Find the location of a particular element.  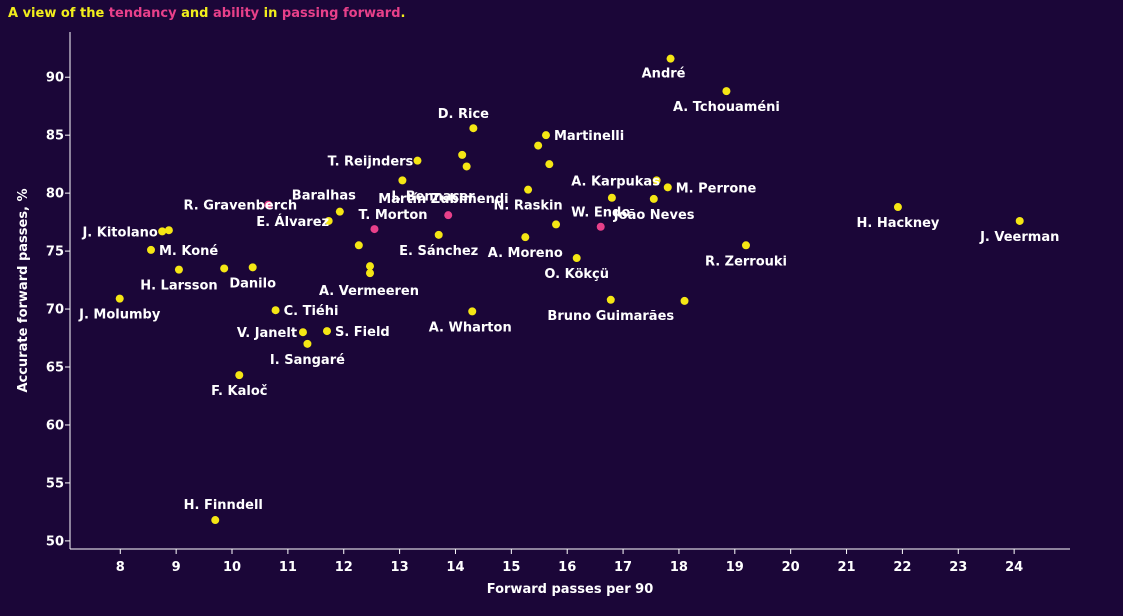

title-highlight-ability: ability is located at coordinates (236, 13).